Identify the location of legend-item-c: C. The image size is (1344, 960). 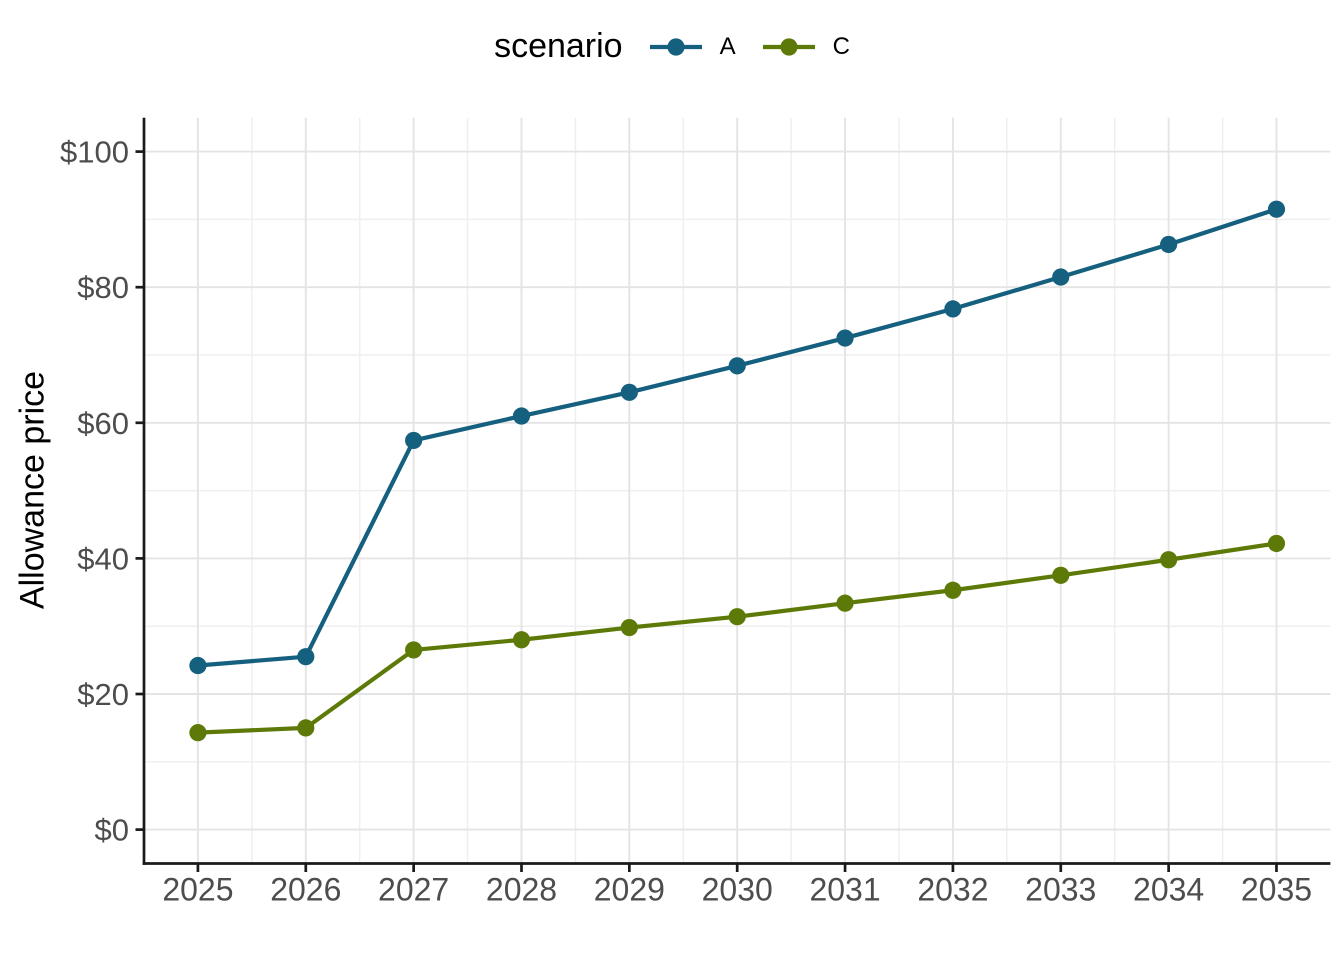
(805, 47).